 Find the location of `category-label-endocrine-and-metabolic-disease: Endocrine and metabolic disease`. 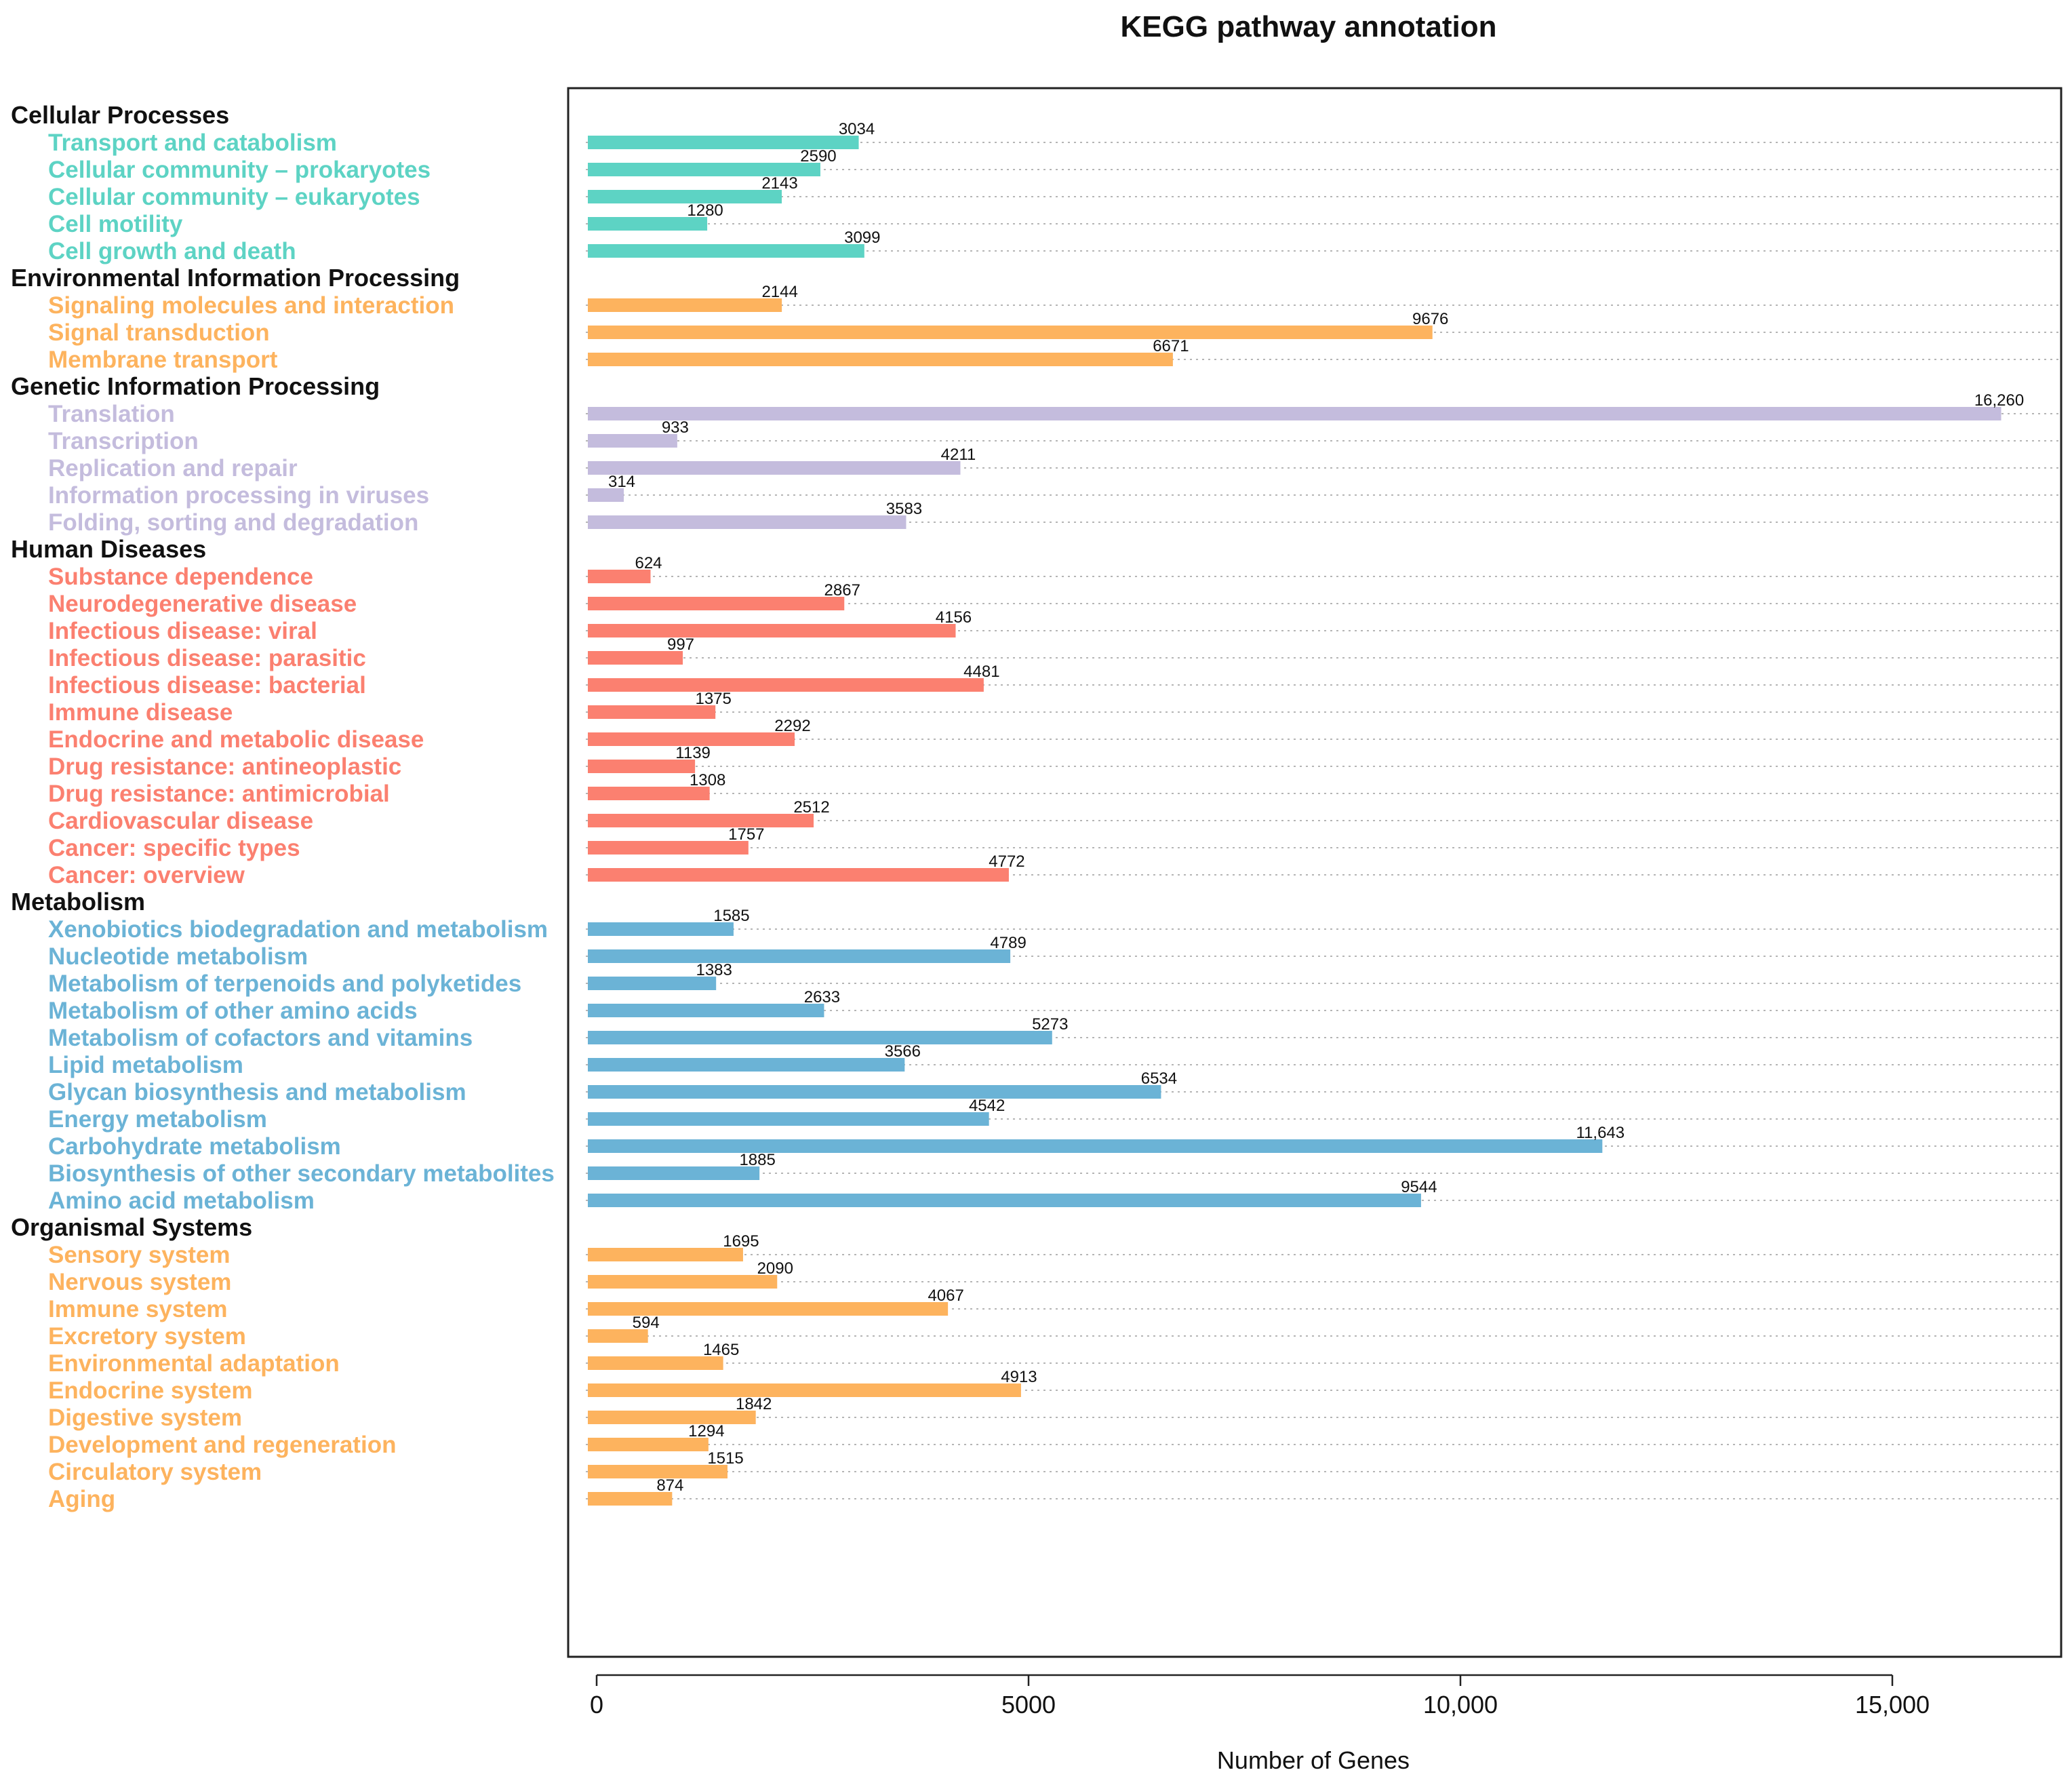

category-label-endocrine-and-metabolic-disease: Endocrine and metabolic disease is located at coordinates (236, 739).